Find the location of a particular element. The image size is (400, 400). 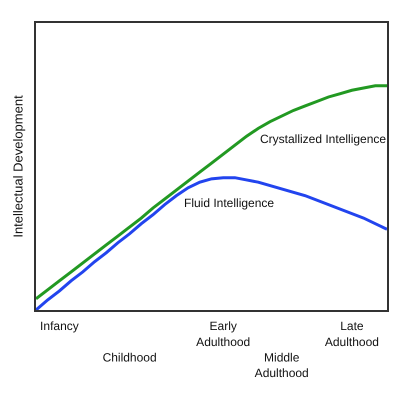

y-axis-title: Intellectual Development is located at coordinates (18, 166).